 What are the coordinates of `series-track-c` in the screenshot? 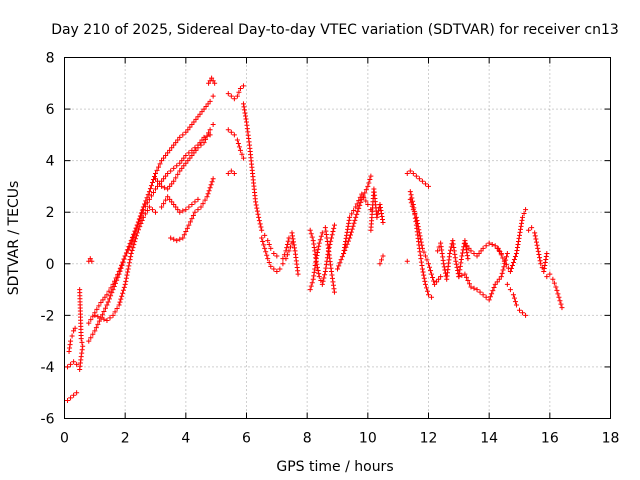 It's located at (72, 339).